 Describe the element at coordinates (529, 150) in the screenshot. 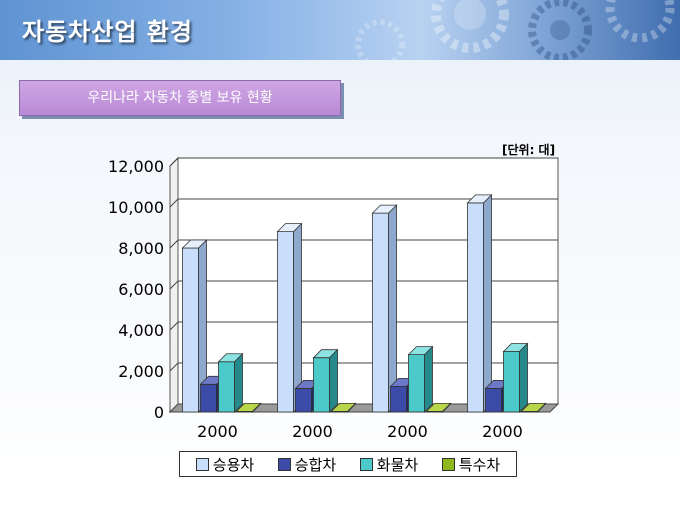

I see `unit-label: [단위: 대]` at that location.